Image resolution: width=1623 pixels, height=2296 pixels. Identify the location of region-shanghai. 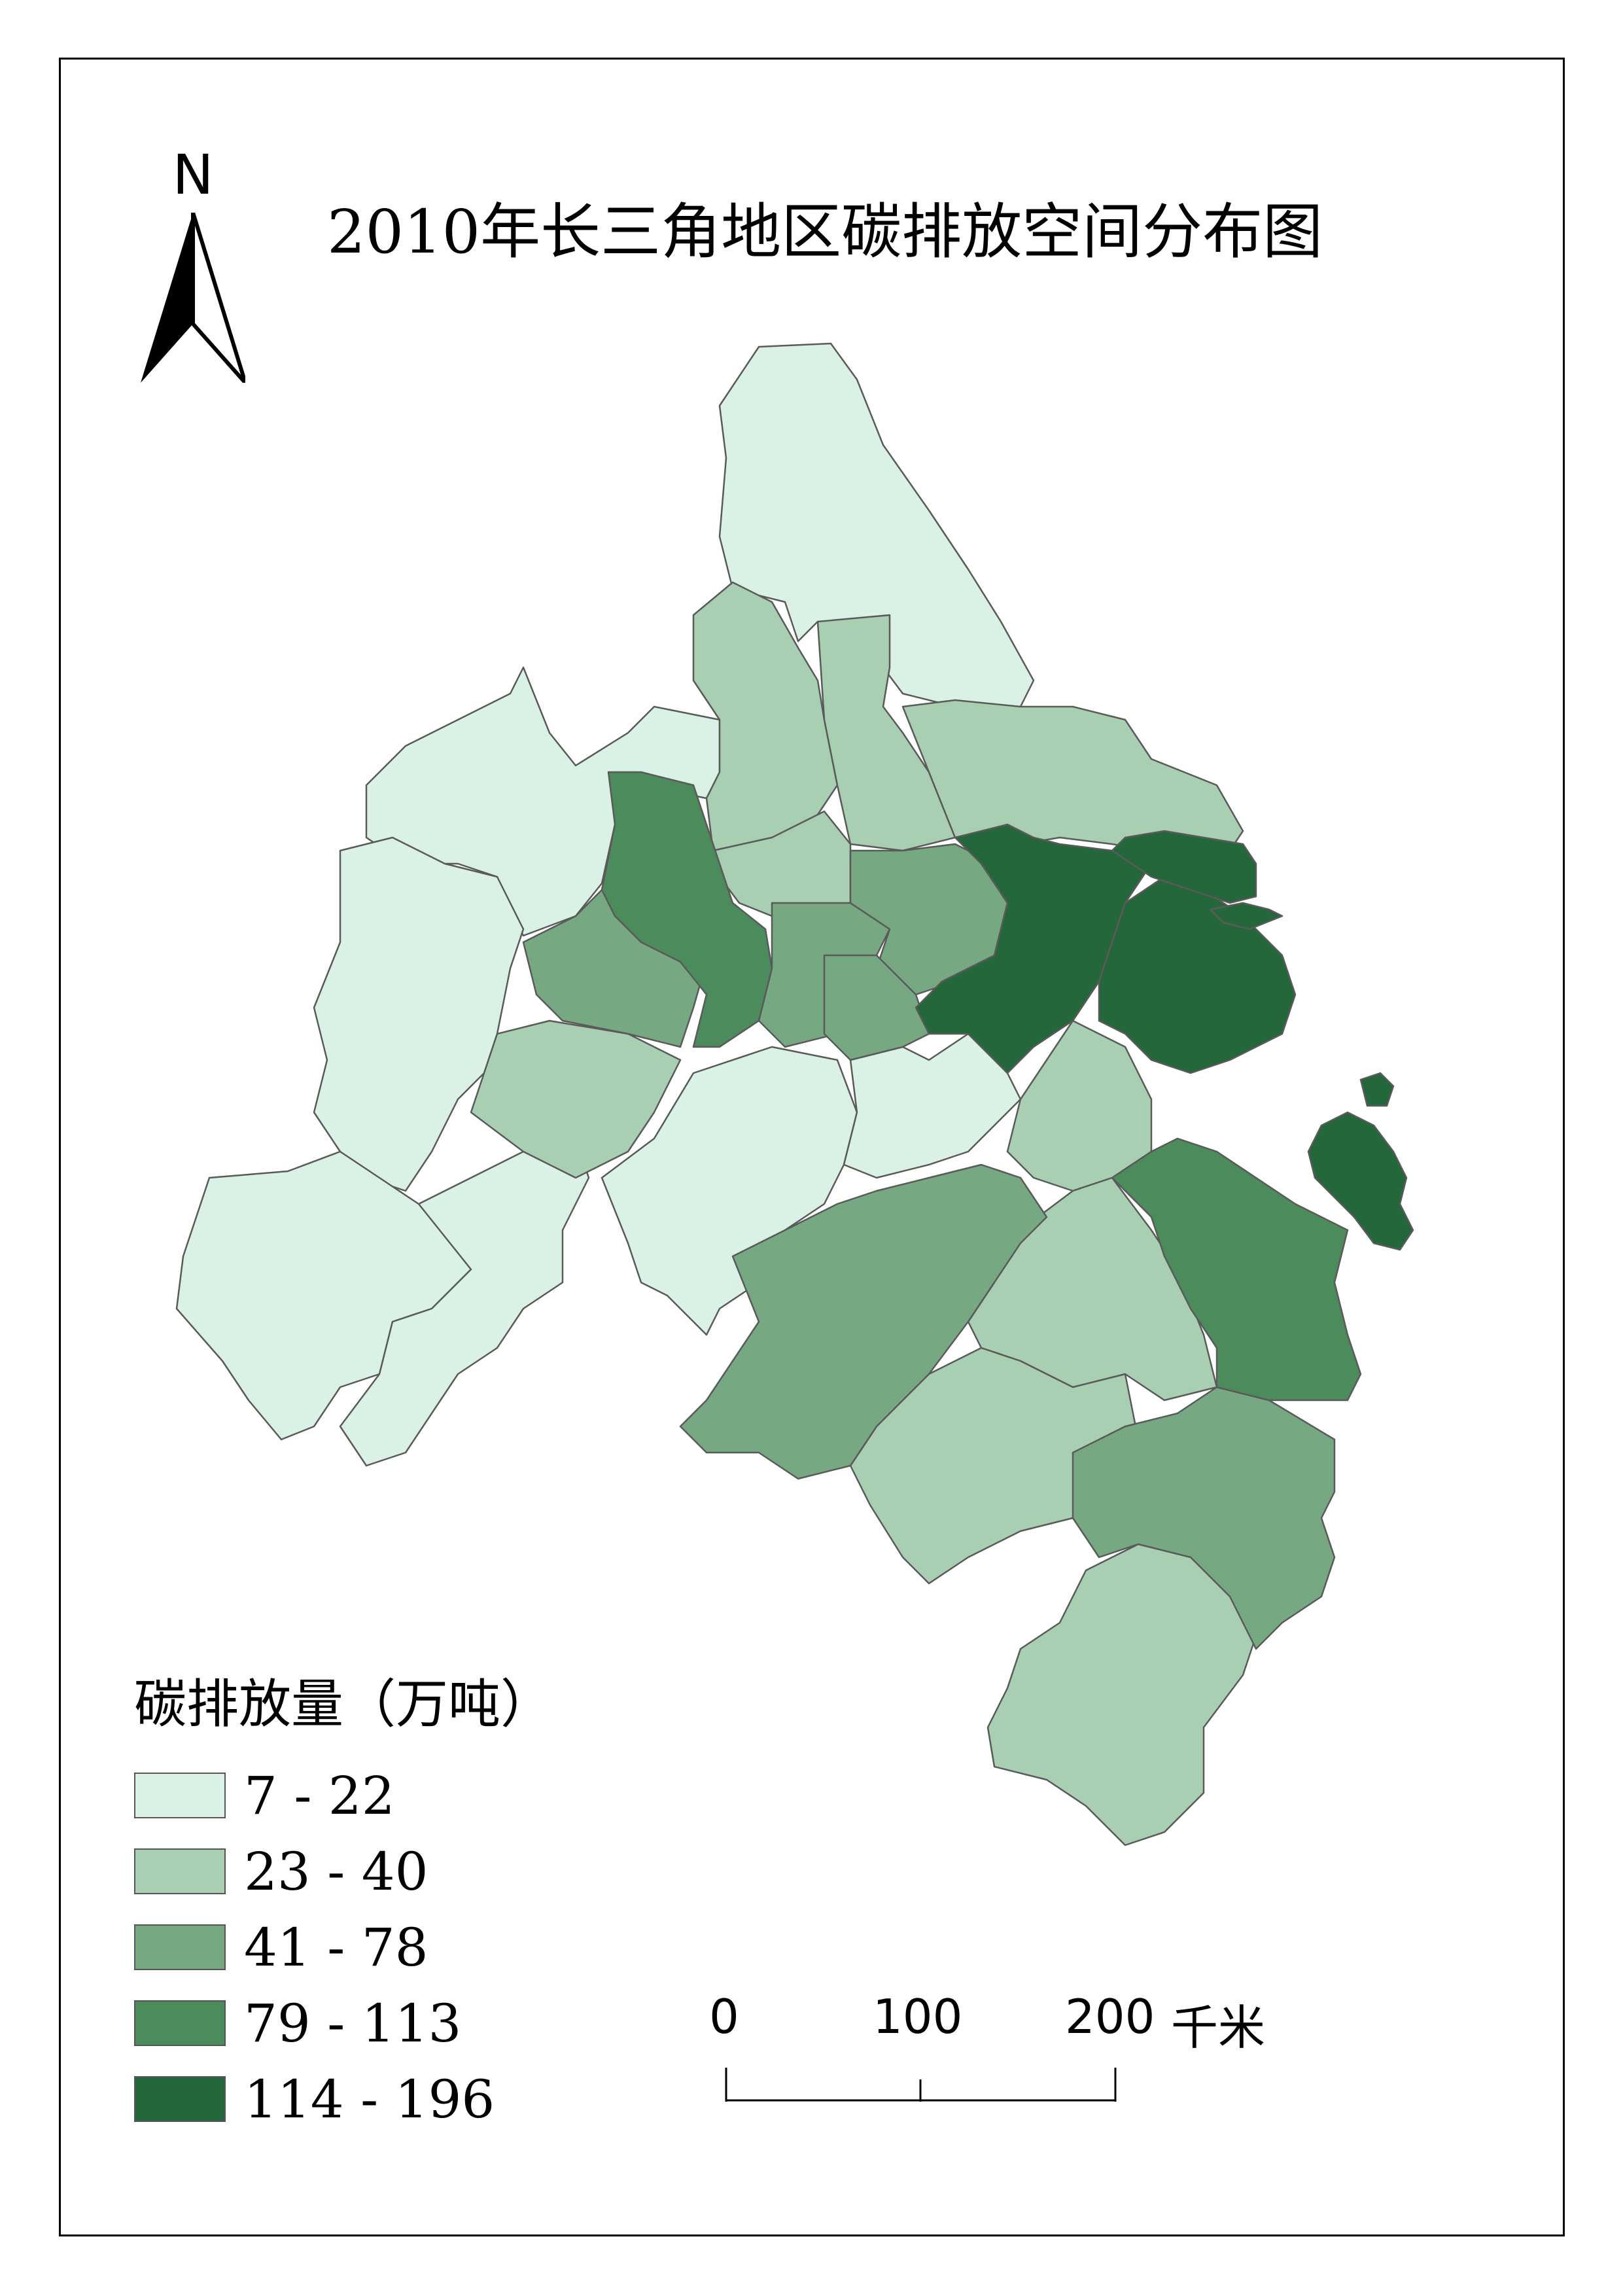
(1198, 974).